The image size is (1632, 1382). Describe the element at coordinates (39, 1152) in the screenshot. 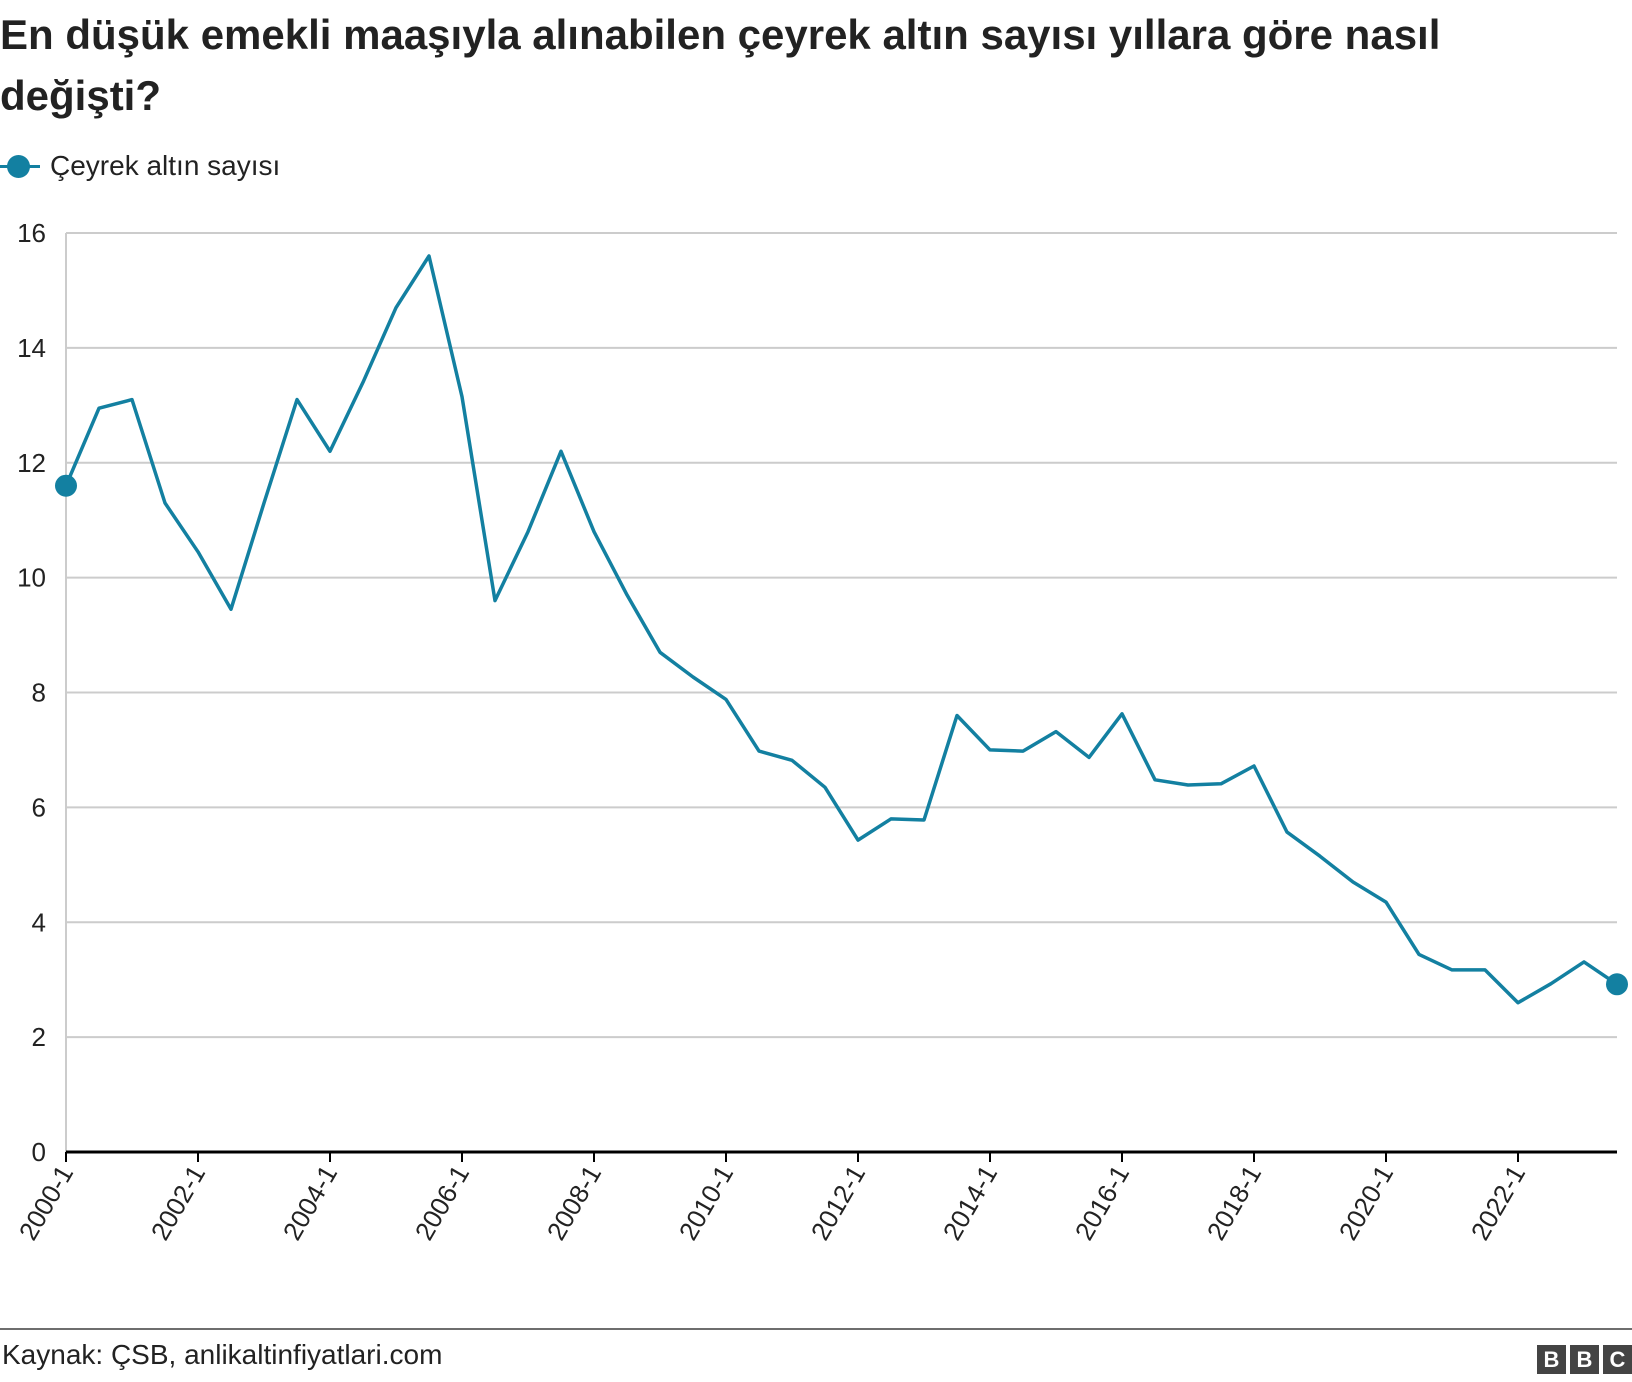

I see `y-tick-label: 0` at that location.